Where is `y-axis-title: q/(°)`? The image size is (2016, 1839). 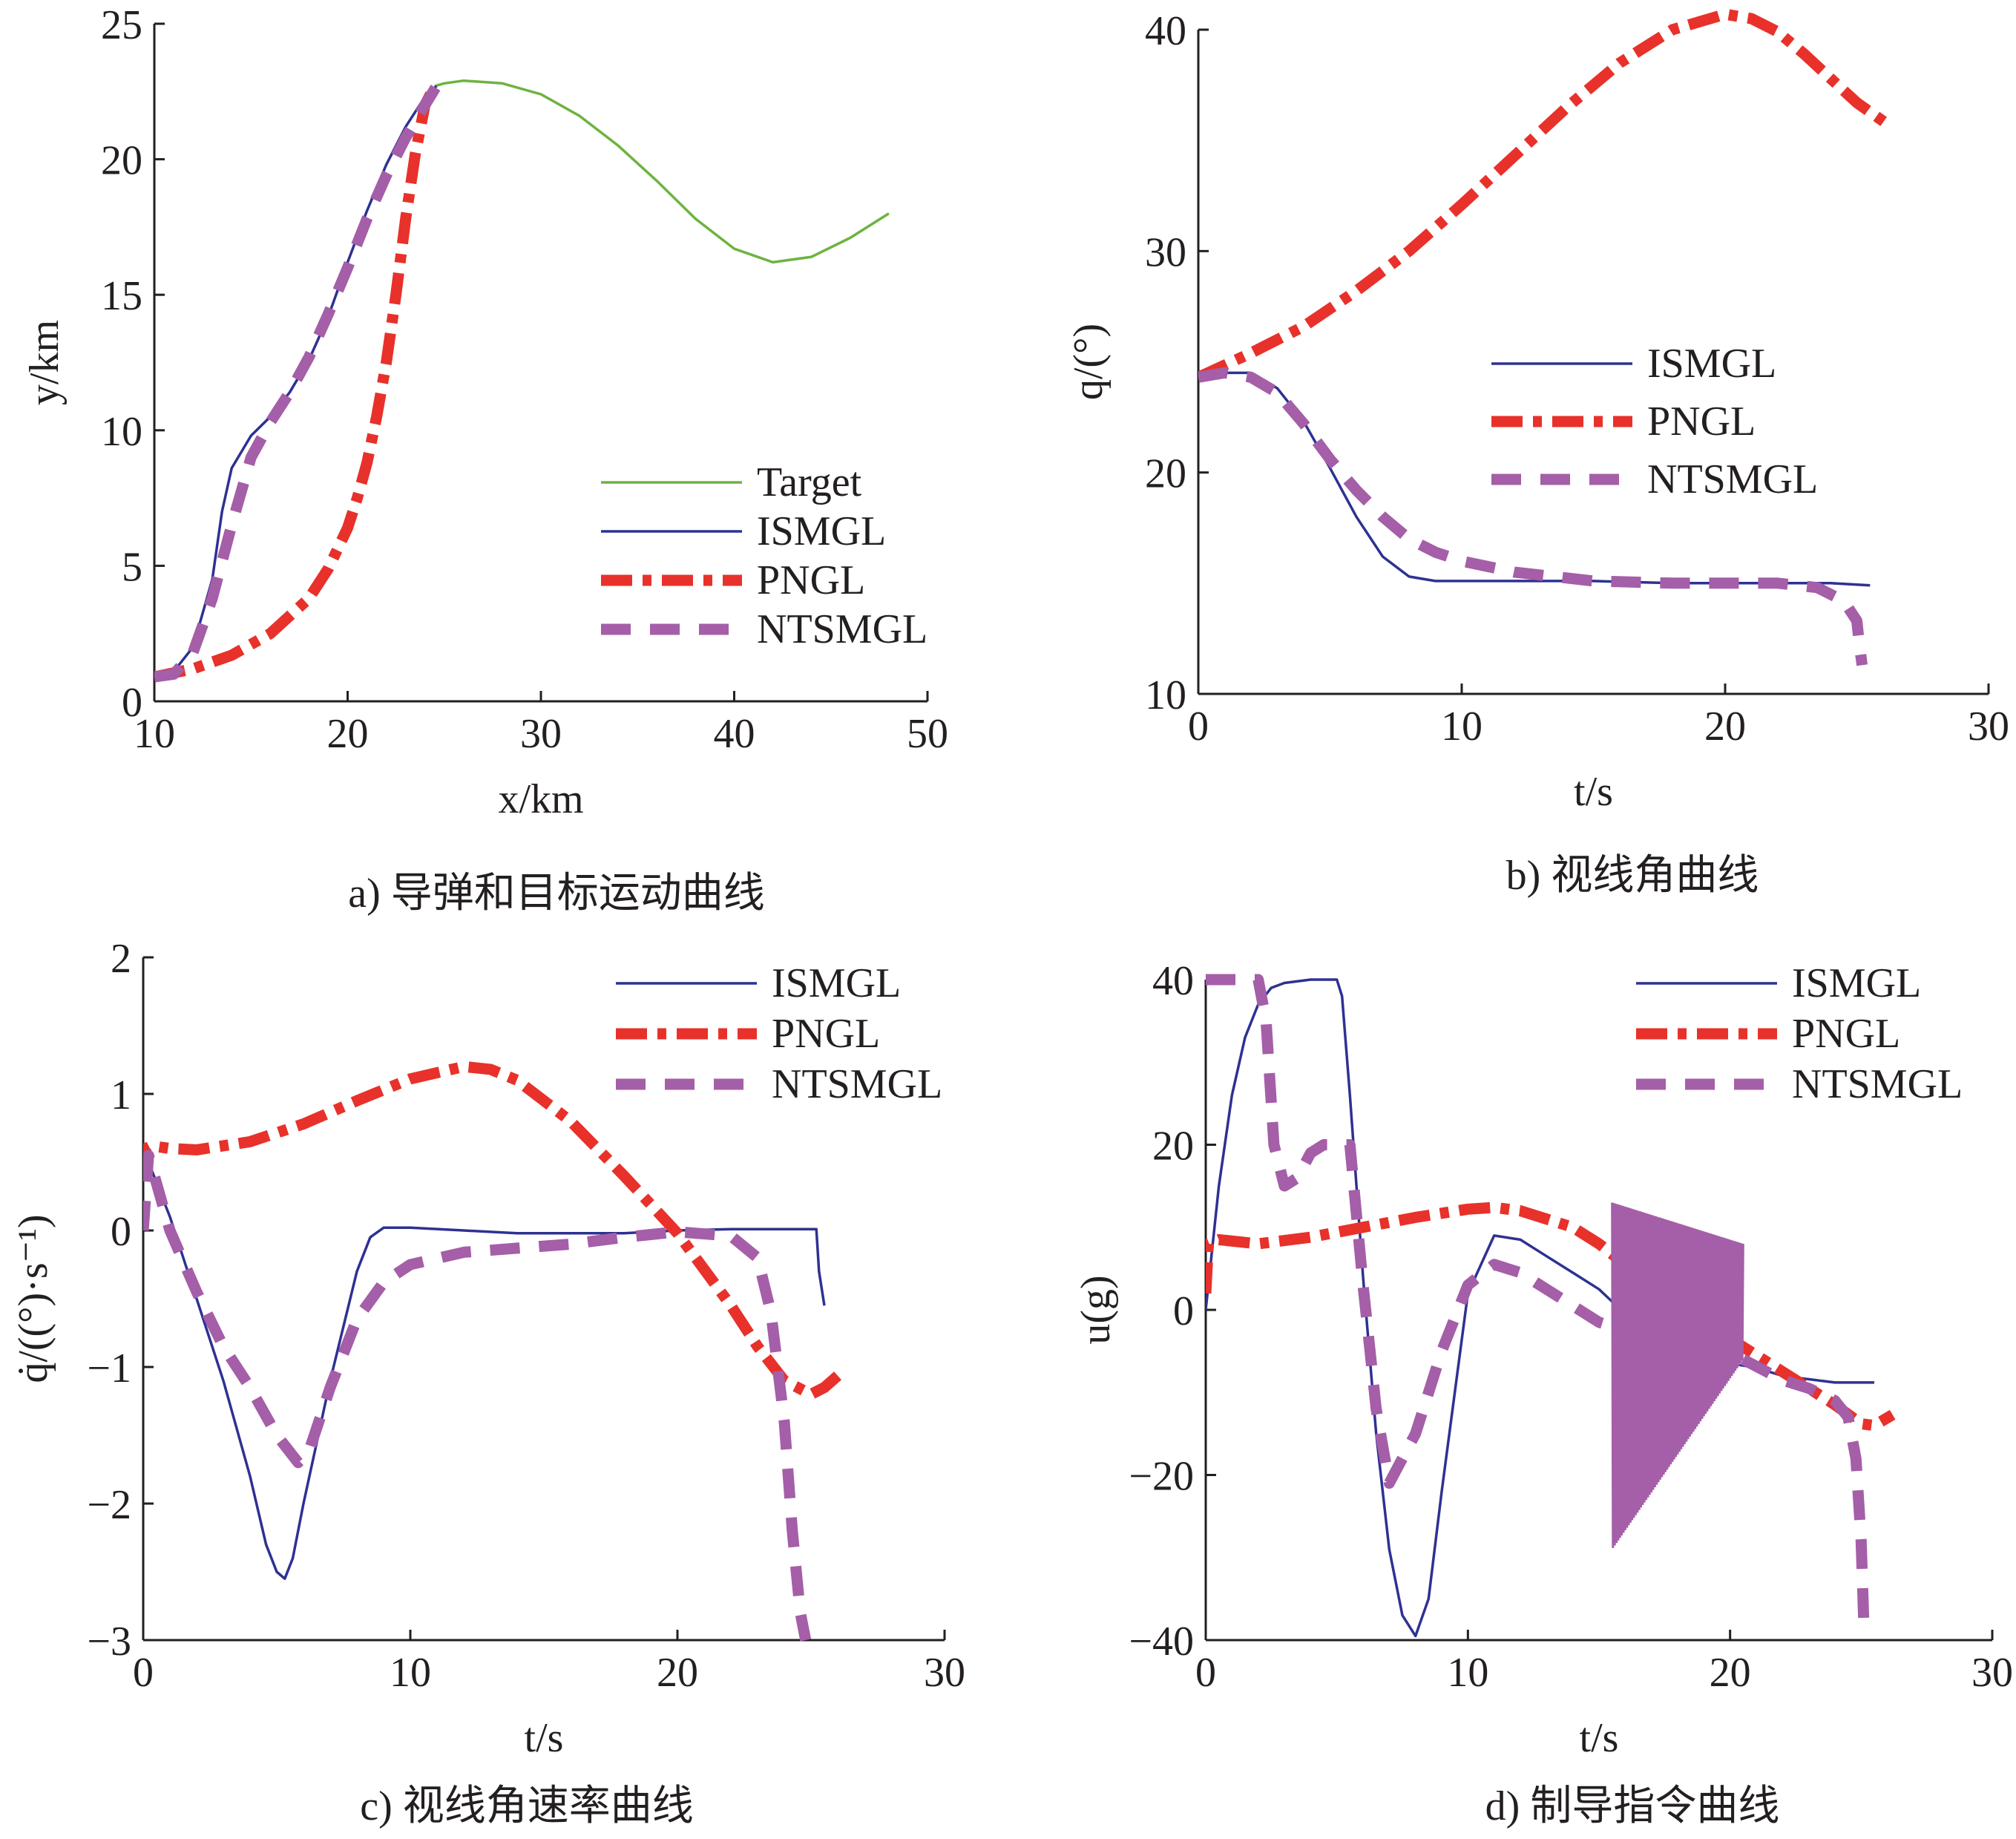
y-axis-title: q/(°) is located at coordinates (1089, 362).